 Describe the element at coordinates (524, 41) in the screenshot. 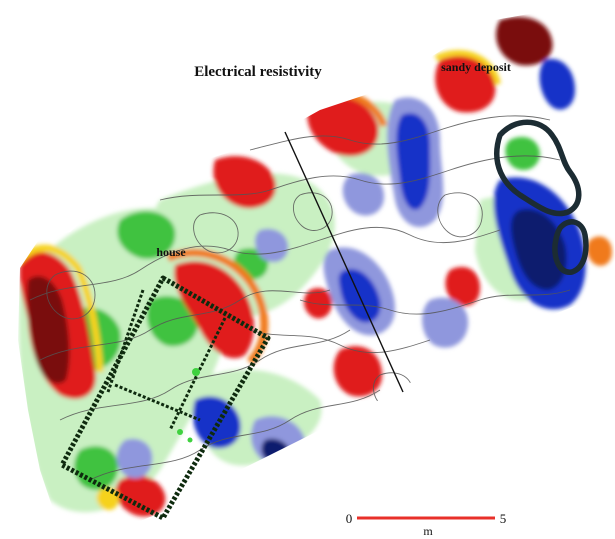

I see `high-zone-far-northeast` at that location.